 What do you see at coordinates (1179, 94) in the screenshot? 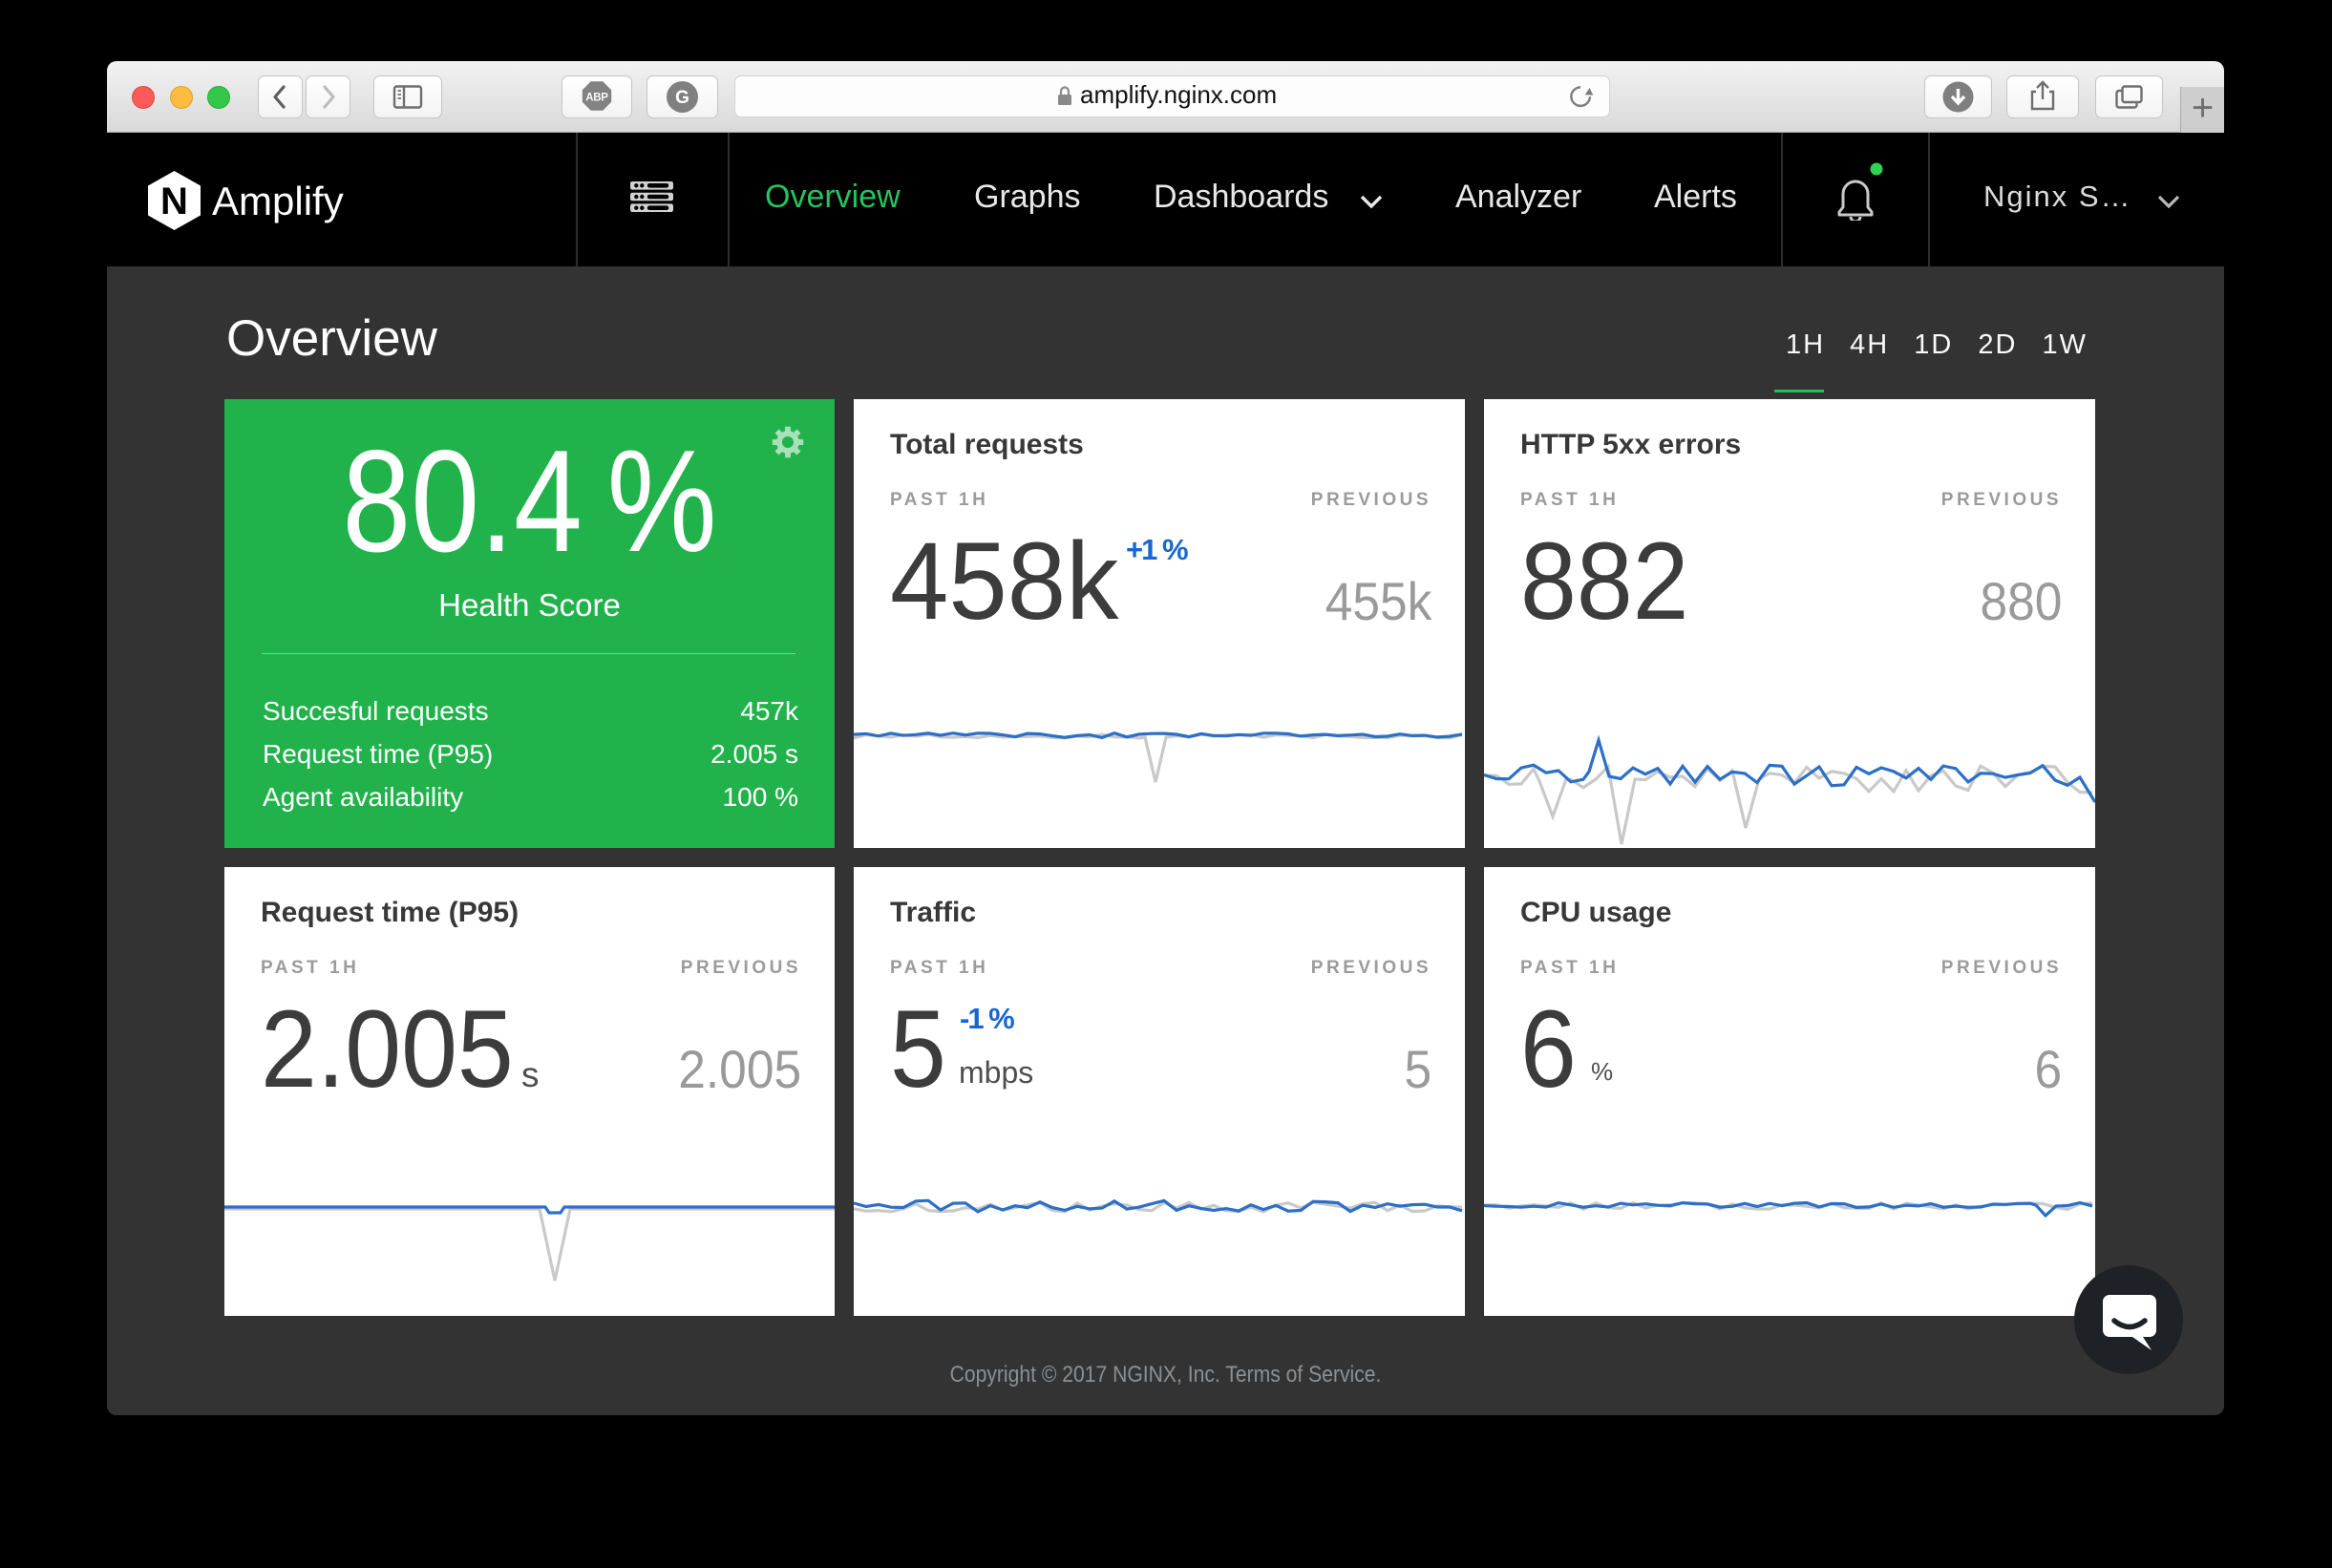
I see `svg-text: amplify.nginx.com` at bounding box center [1179, 94].